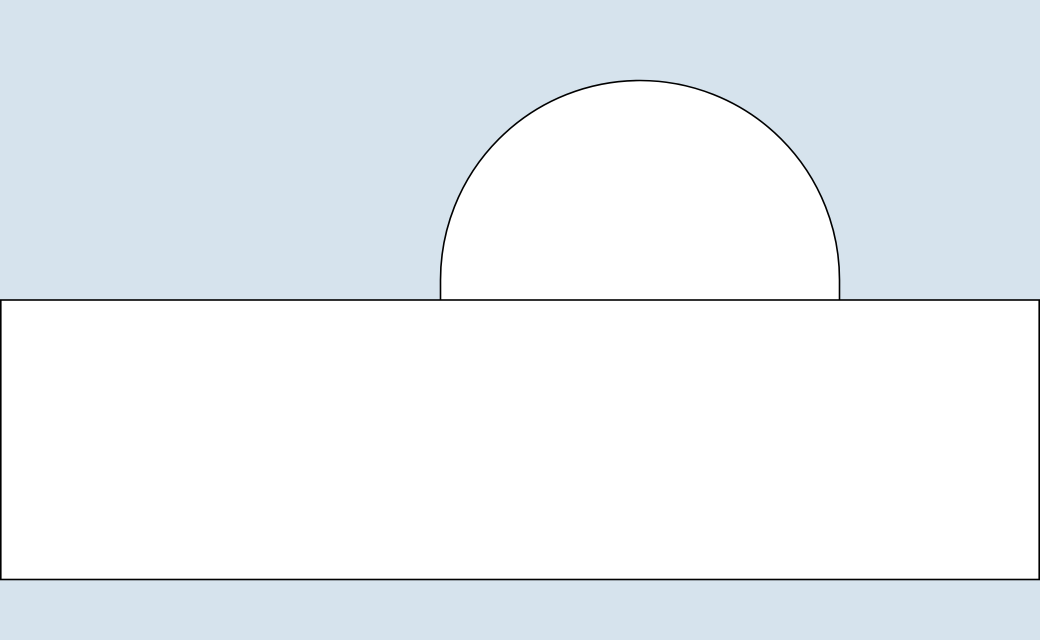 The width and height of the screenshot is (1040, 640). Describe the element at coordinates (640, 189) in the screenshot. I see `half-circle-shape` at that location.